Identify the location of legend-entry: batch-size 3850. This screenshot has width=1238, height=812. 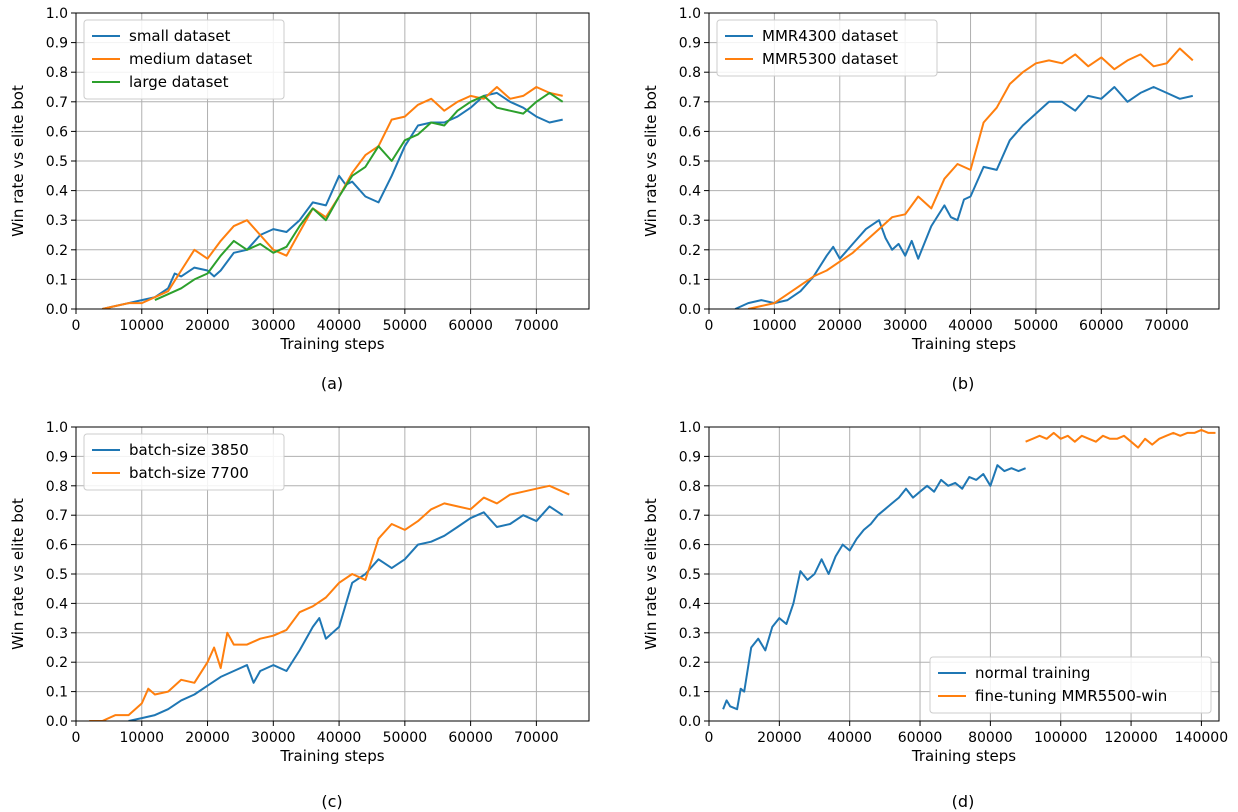
(189, 450).